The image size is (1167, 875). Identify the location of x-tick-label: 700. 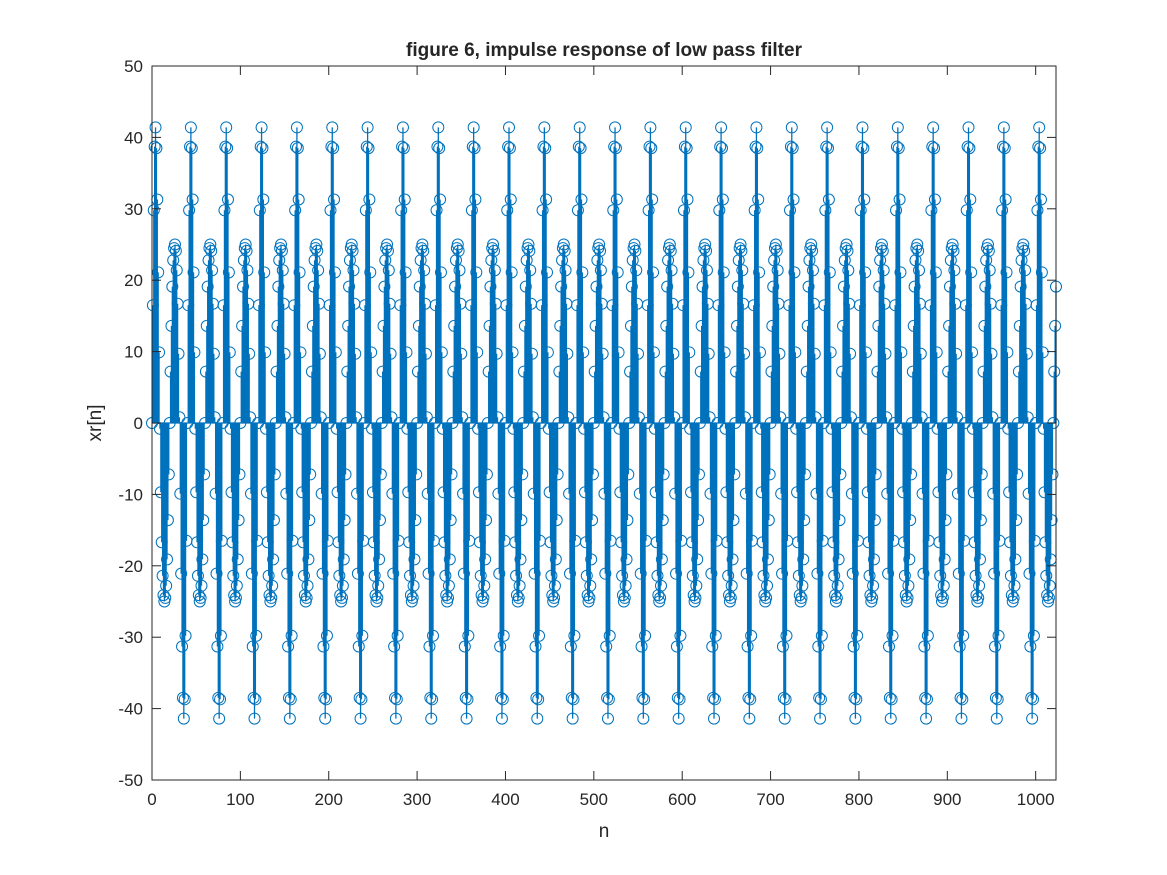
(770, 799).